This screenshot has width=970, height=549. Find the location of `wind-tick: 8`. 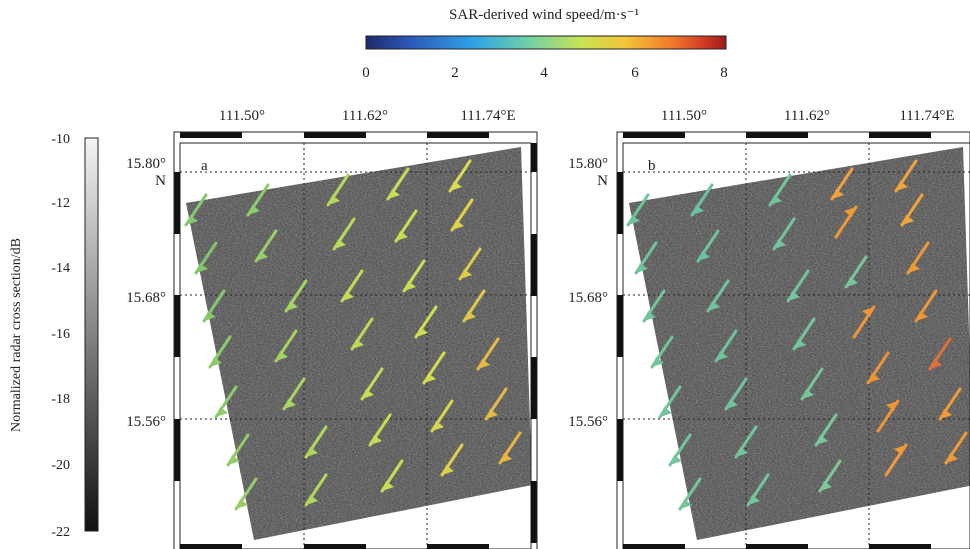

wind-tick: 8 is located at coordinates (724, 73).